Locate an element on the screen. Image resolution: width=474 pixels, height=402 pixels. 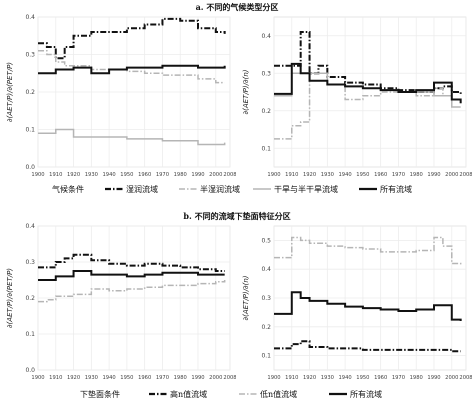
legend-surface-title: 下垫面条件 is located at coordinates (100, 394).